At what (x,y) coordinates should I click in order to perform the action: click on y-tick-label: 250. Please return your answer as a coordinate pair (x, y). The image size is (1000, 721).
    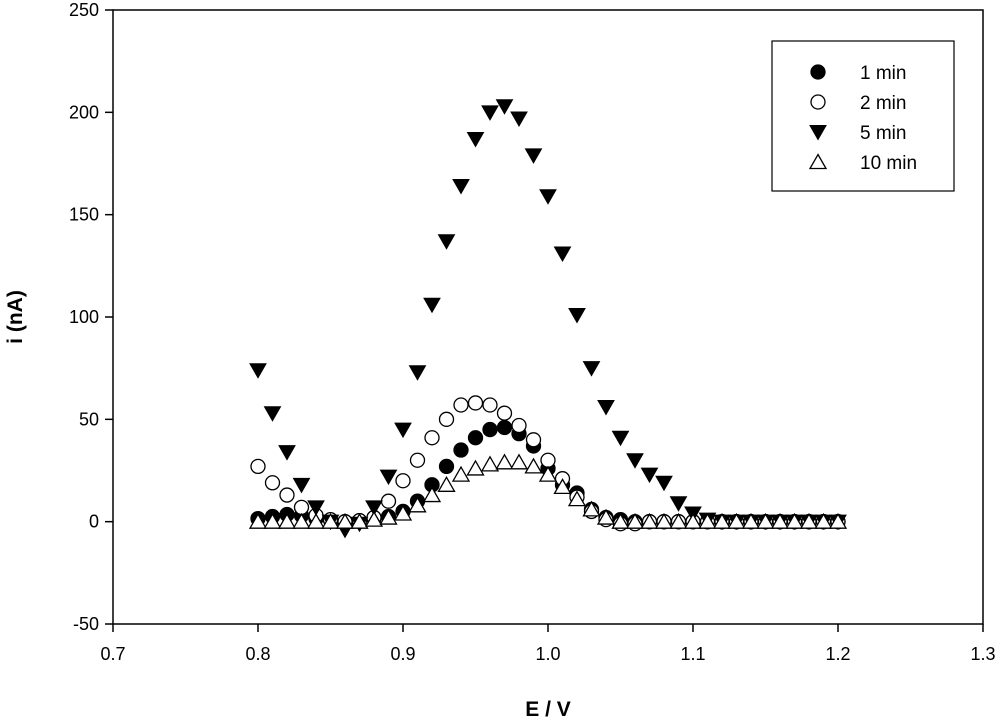
    Looking at the image, I should click on (84, 10).